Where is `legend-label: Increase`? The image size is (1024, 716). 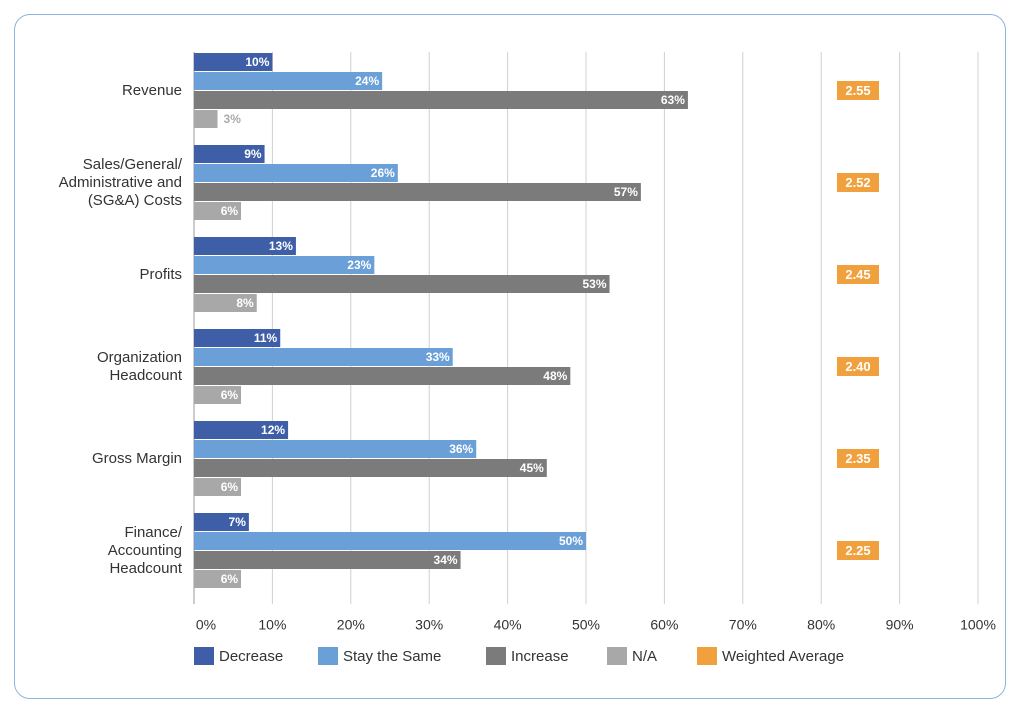 legend-label: Increase is located at coordinates (540, 656).